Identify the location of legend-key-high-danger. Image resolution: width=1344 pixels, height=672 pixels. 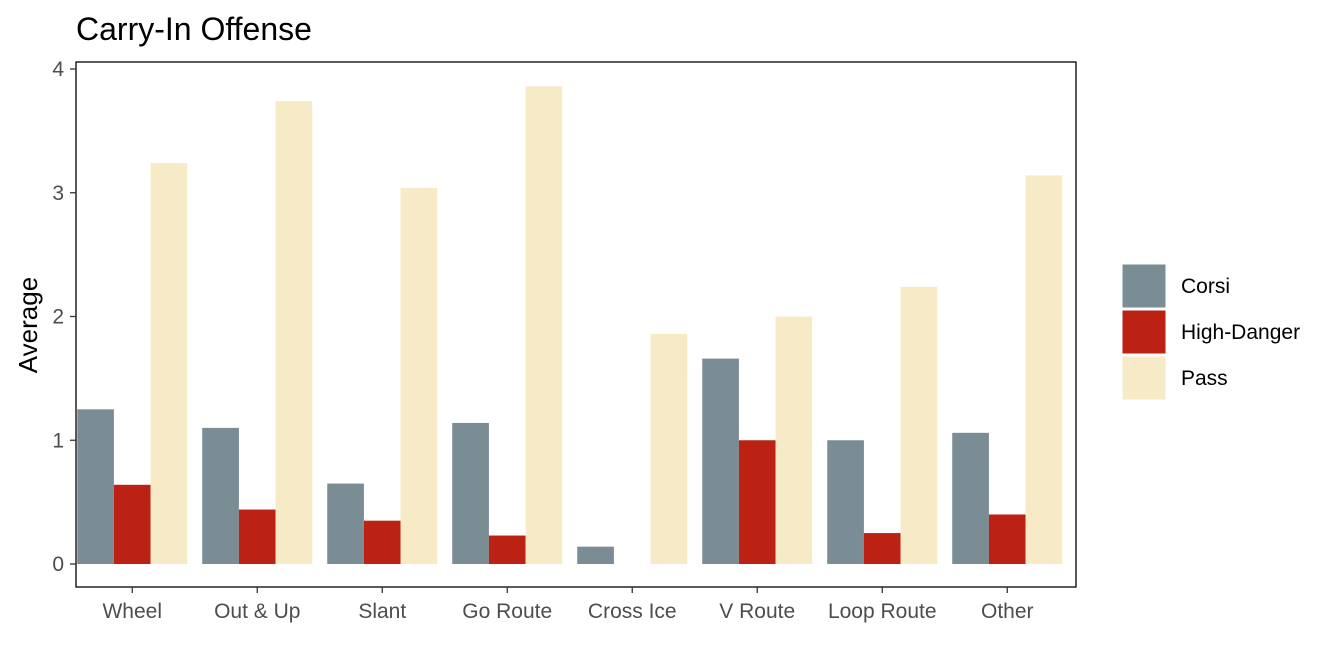
(1144, 332).